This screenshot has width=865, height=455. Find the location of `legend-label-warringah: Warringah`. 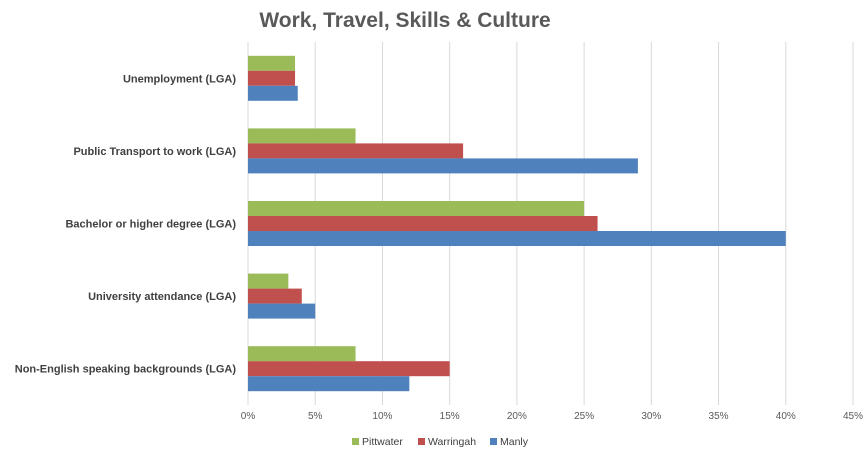

legend-label-warringah: Warringah is located at coordinates (452, 442).